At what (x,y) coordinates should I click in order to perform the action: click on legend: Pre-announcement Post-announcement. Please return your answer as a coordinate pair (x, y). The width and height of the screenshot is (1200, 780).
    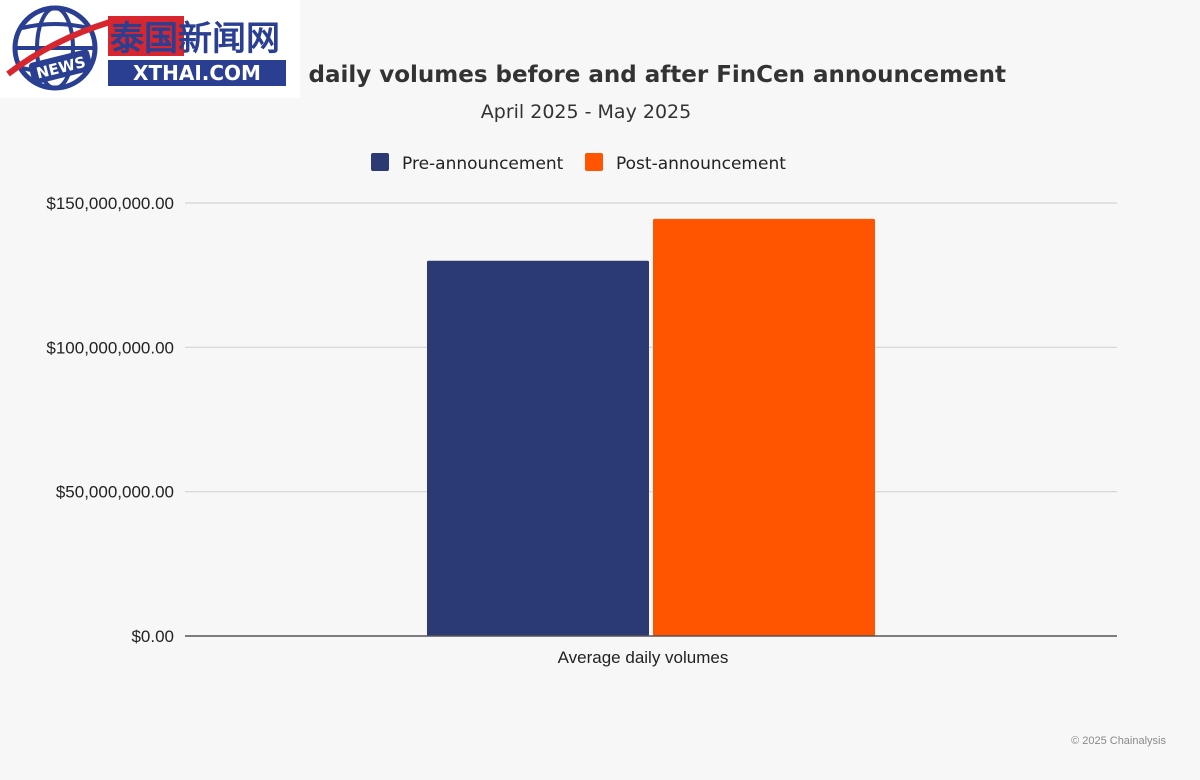
    Looking at the image, I should click on (578, 163).